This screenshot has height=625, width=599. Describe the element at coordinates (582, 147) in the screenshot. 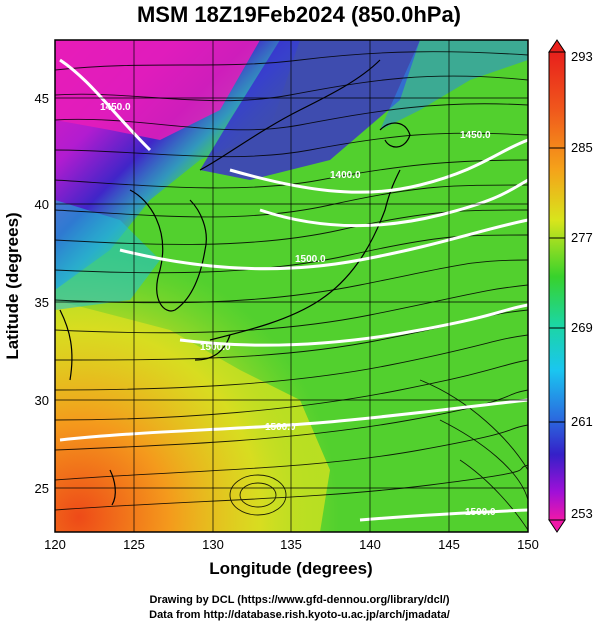

I see `colorbar-tick-label: 285` at that location.